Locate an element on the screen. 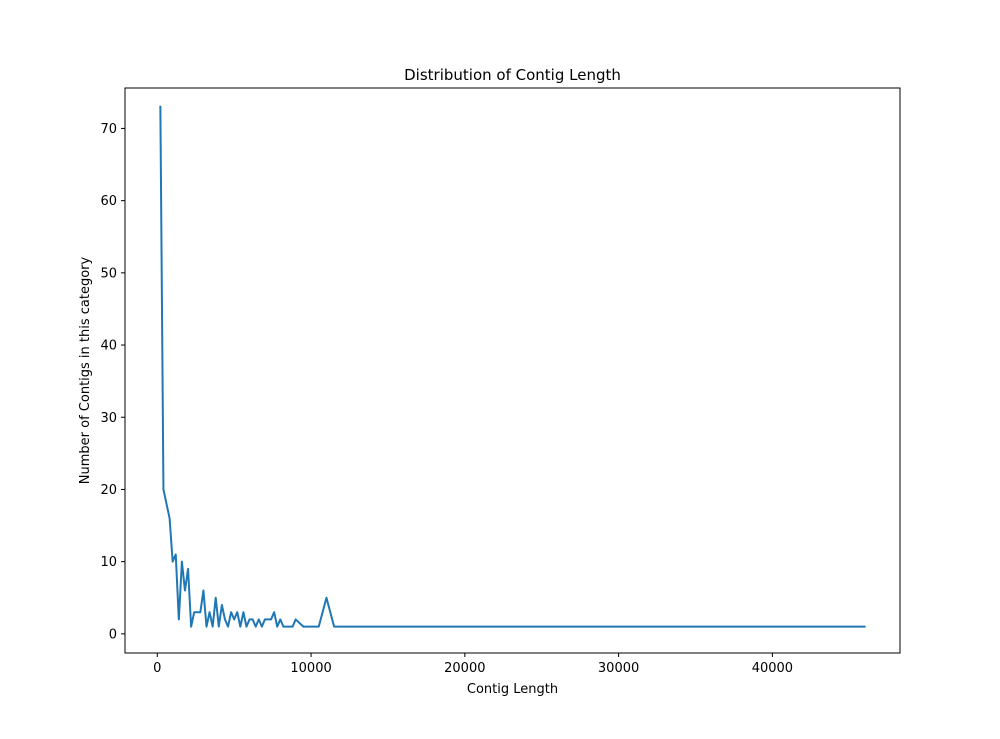 The image size is (1000, 739). y-tick-label: 60 is located at coordinates (108, 201).